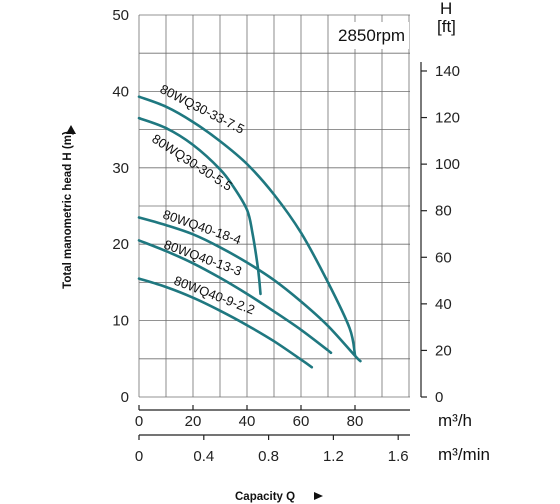  I want to click on y-axis-arrow-icon, so click(71, 129).